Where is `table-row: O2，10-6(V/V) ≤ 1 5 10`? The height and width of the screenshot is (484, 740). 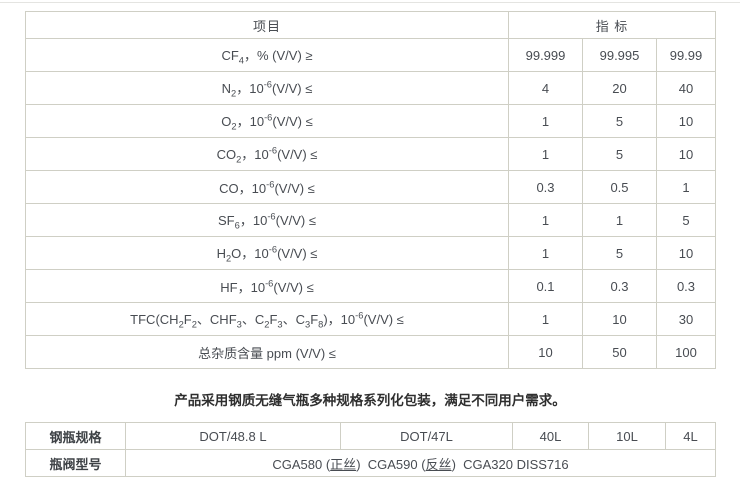
table-row: O2，10-6(V/V) ≤ 1 5 10 is located at coordinates (370, 121).